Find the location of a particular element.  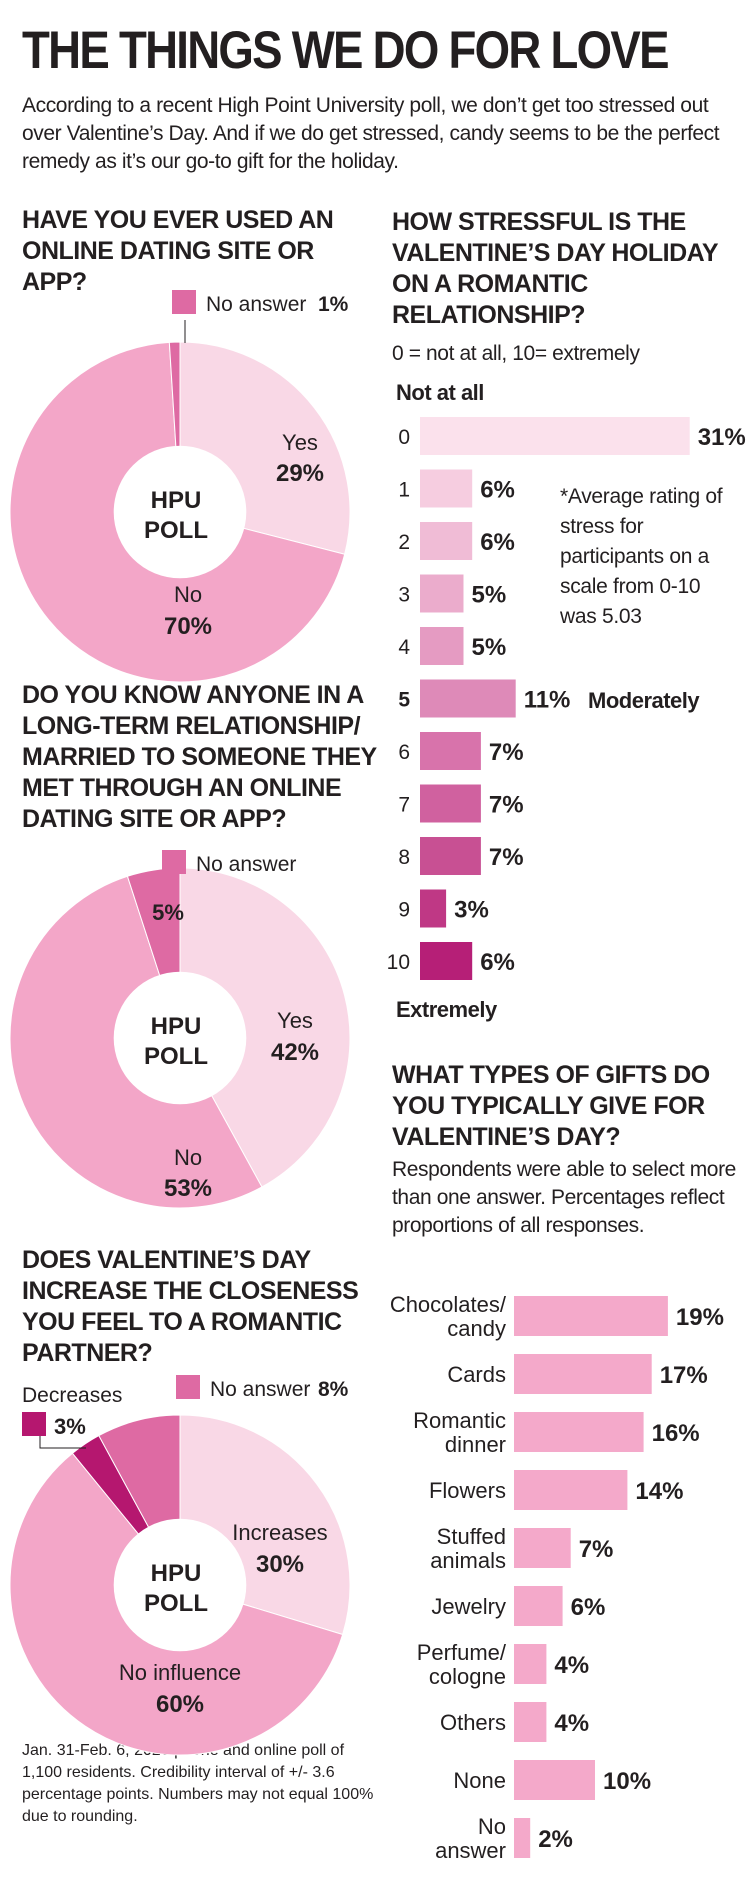

stress-tick-label: 2 is located at coordinates (404, 542).